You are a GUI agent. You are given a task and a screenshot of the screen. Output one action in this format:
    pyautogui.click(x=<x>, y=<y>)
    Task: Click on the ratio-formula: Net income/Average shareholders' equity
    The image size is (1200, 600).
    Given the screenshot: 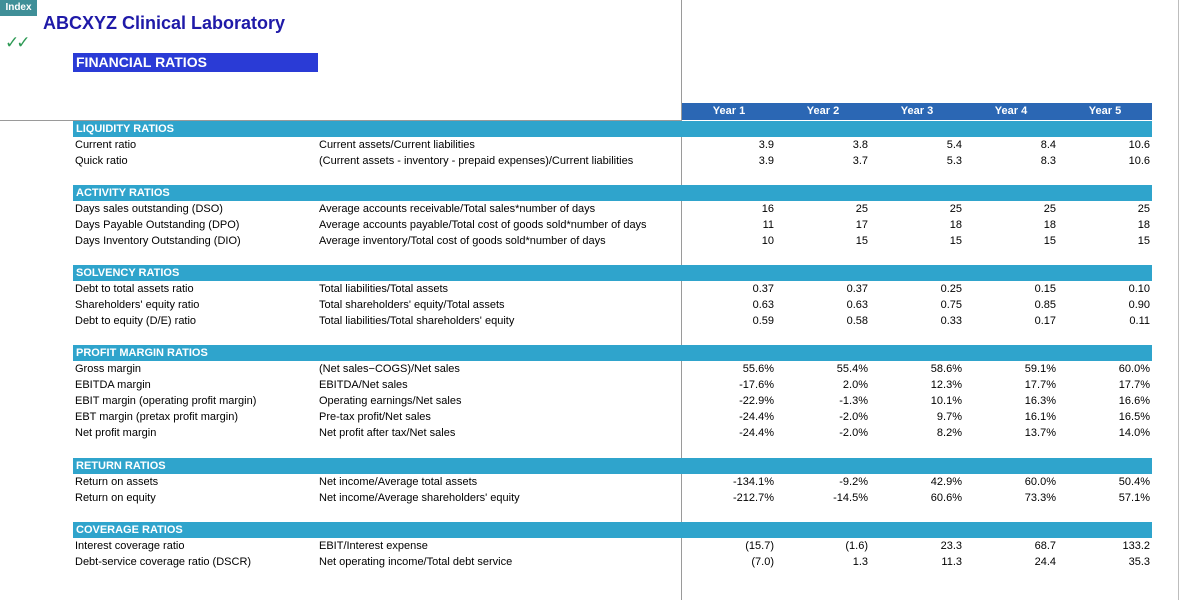 What is the action you would take?
    pyautogui.click(x=419, y=498)
    